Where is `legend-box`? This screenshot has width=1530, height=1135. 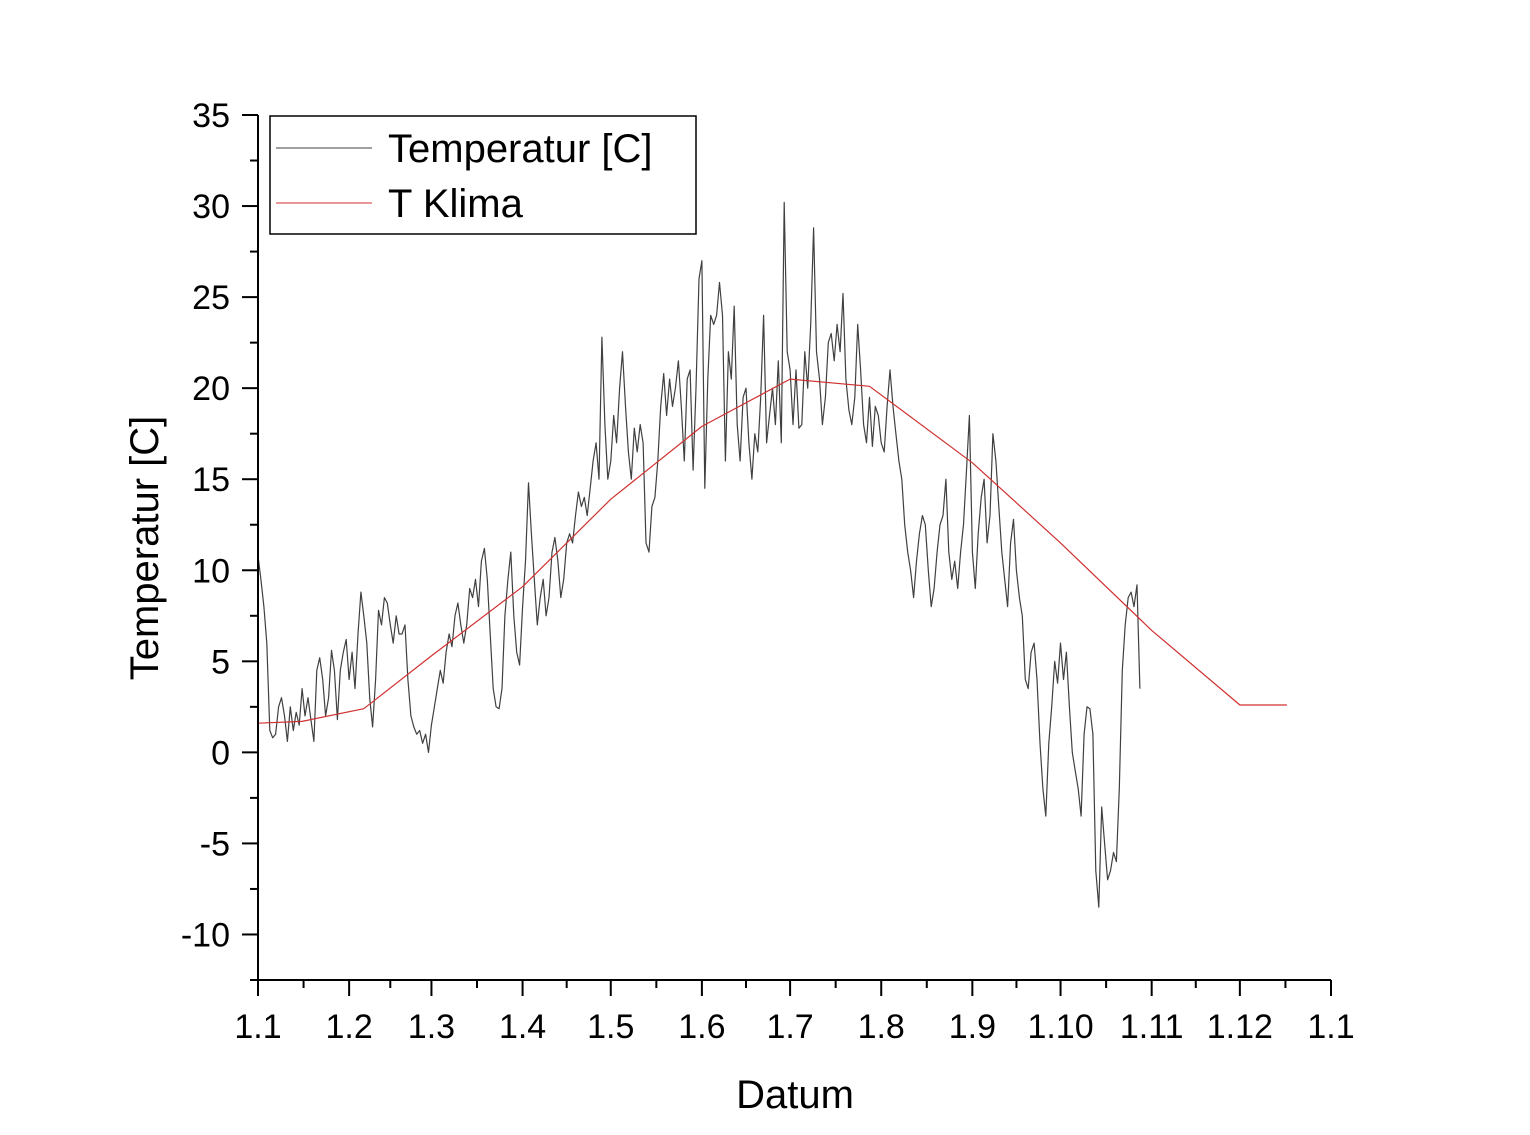
legend-box is located at coordinates (483, 175).